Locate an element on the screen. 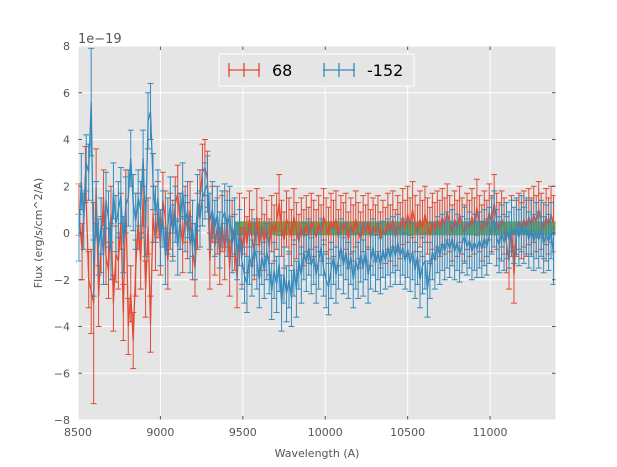  y-tick-label: 8 is located at coordinates (66, 46).